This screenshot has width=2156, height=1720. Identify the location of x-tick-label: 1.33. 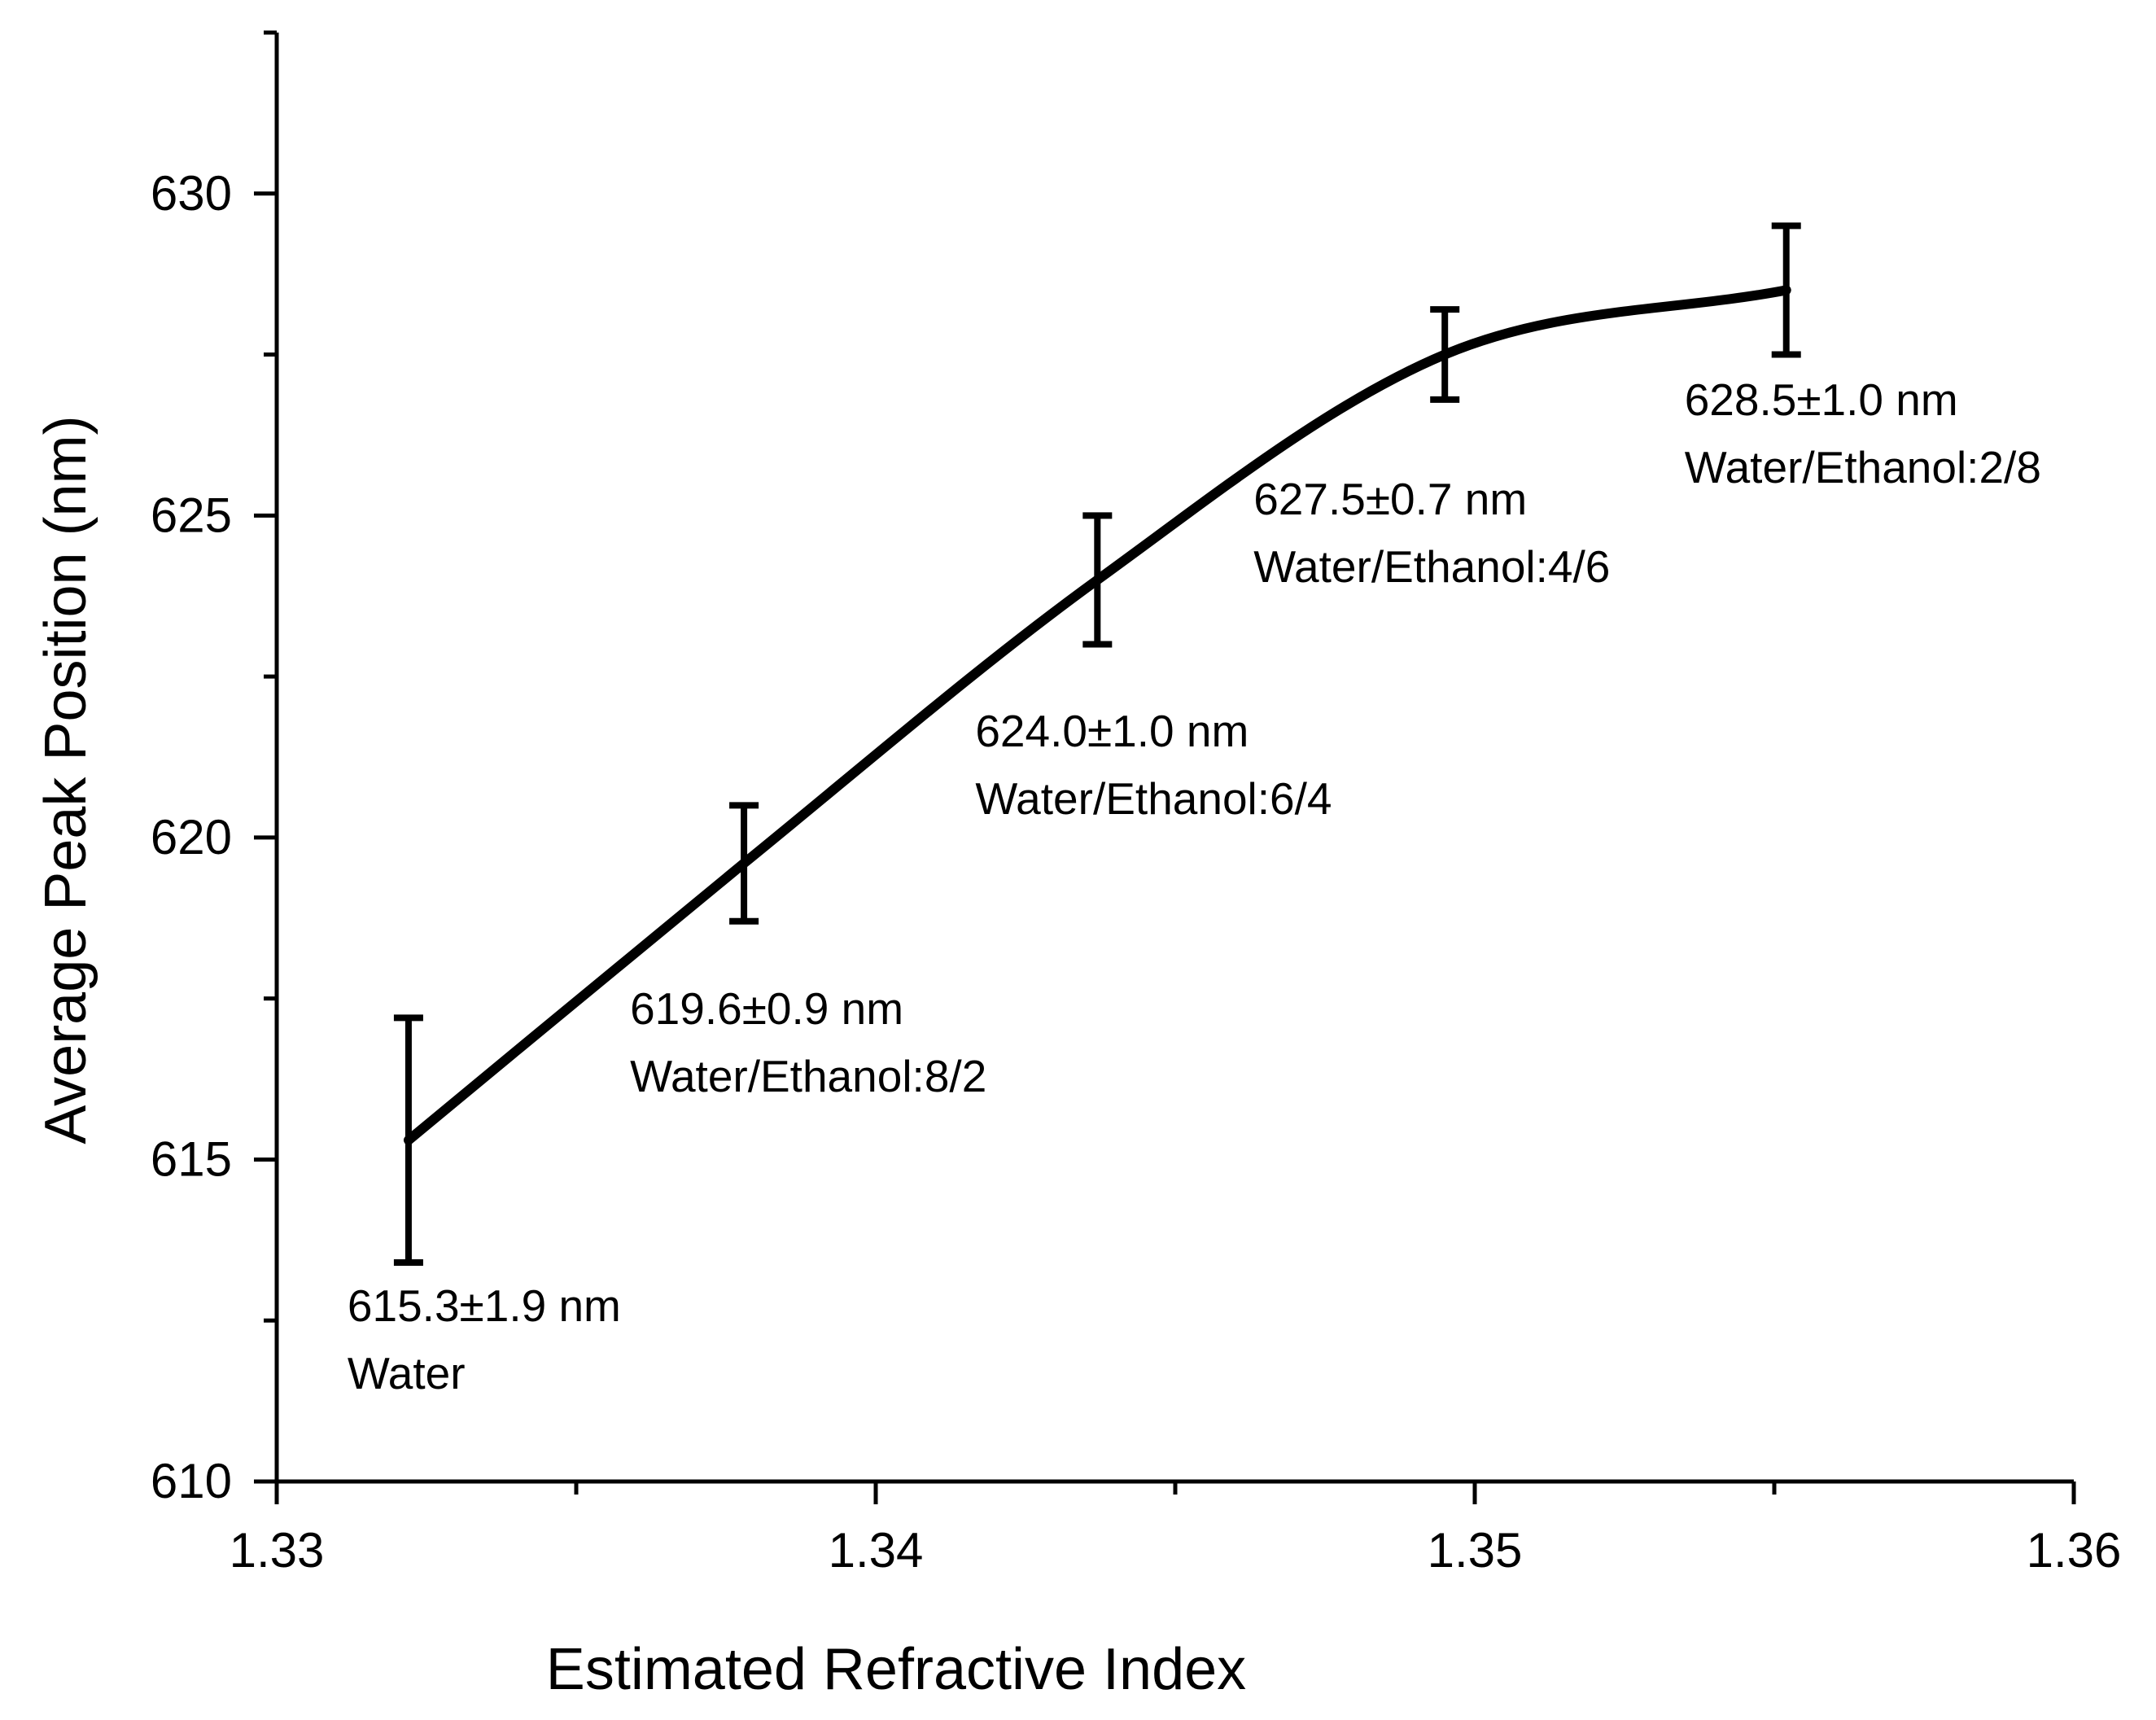
(277, 1550).